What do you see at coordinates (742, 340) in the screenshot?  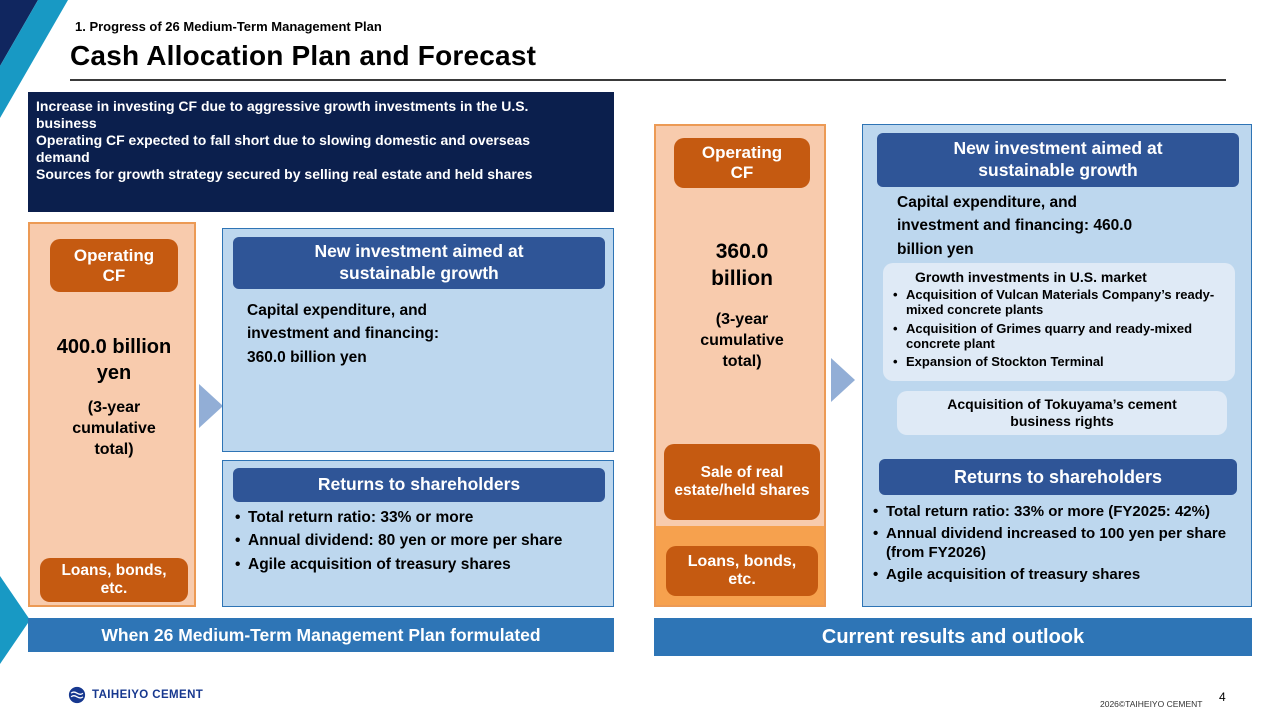 I see `right-cf-amount-note: (3-year cumulative total)` at bounding box center [742, 340].